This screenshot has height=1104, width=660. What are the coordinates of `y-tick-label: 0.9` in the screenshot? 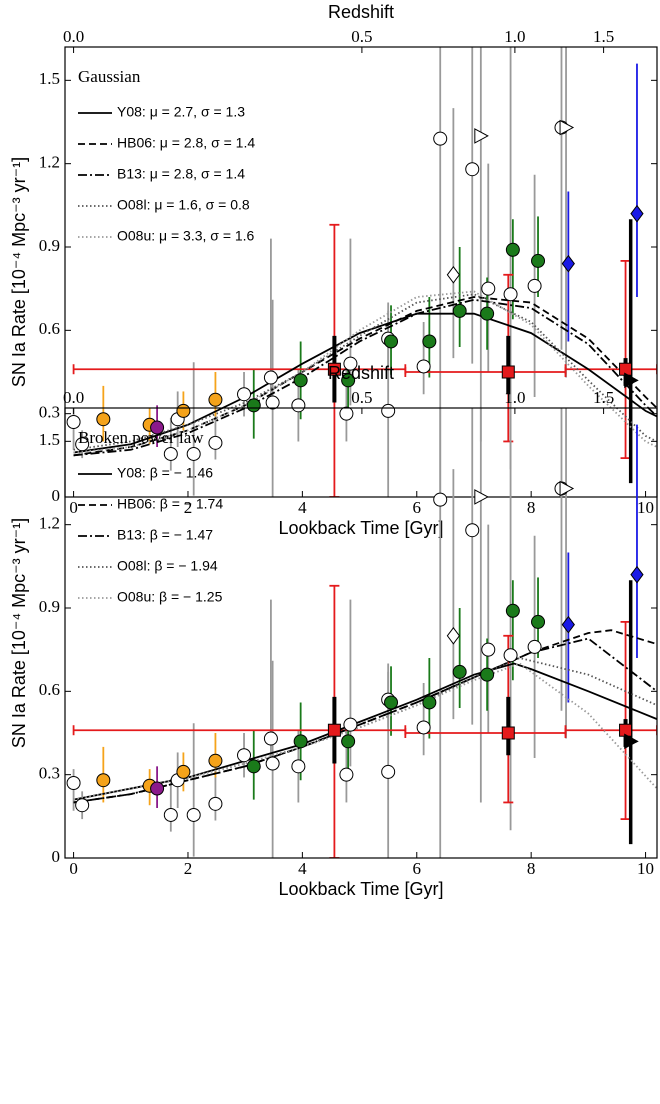 It's located at (49, 606).